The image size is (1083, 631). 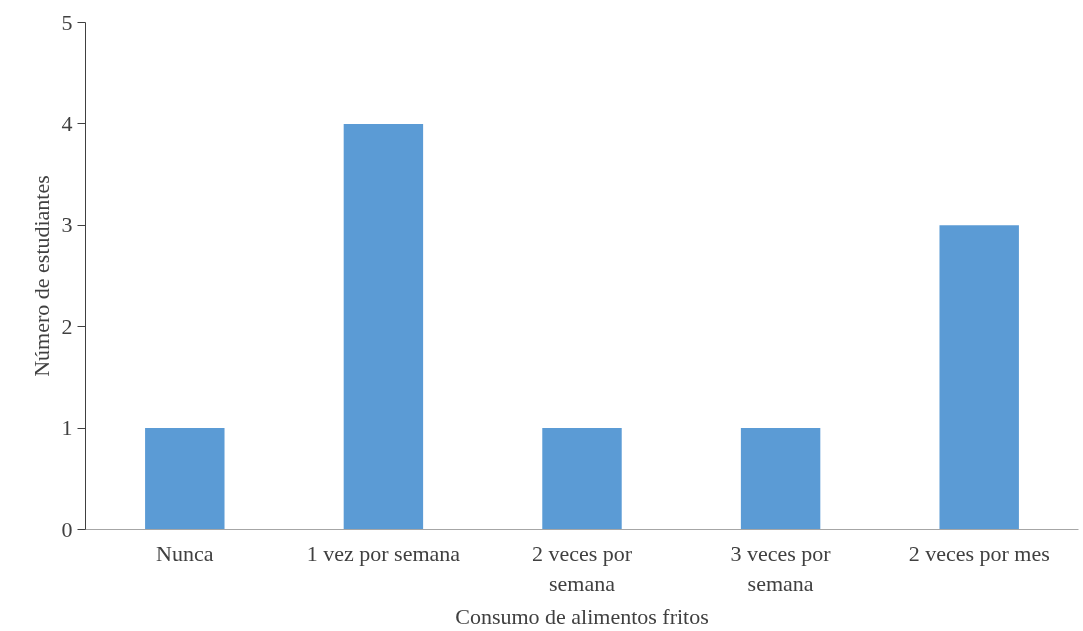 I want to click on x-tick-label: 2 veces por mes, so click(x=979, y=553).